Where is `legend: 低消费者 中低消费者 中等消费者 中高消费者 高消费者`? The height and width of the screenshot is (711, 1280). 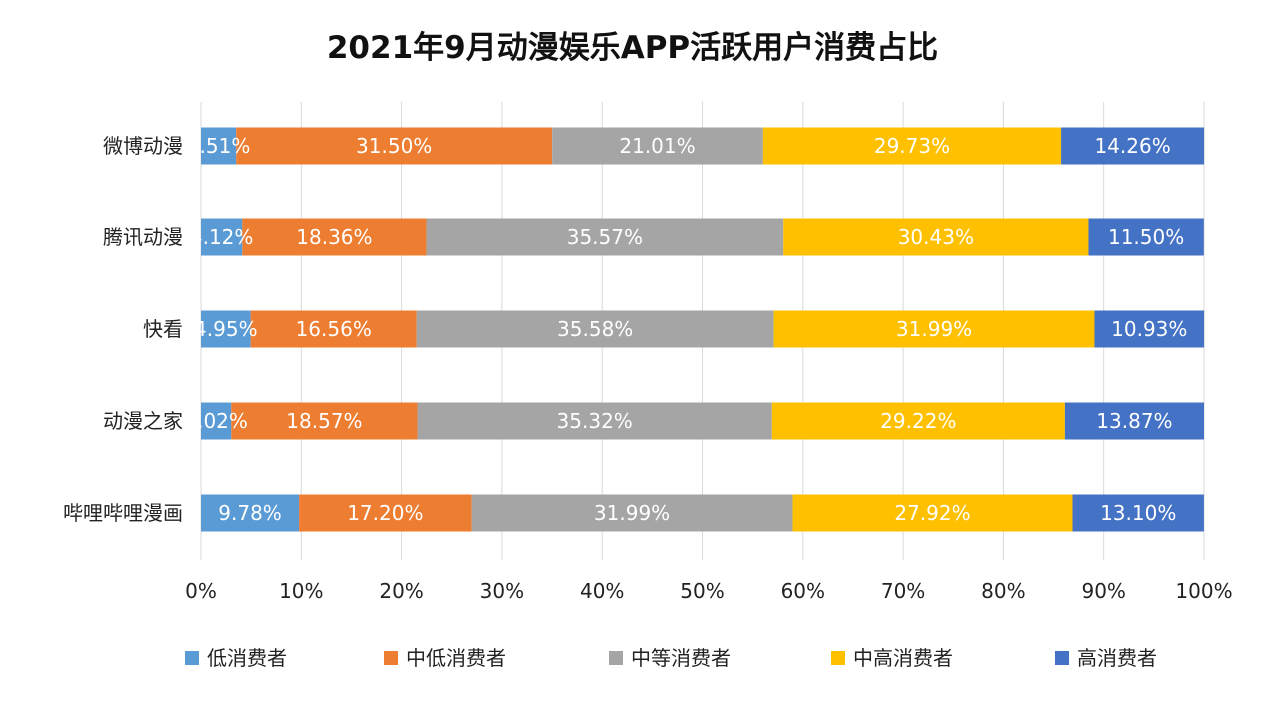 legend: 低消费者 中低消费者 中等消费者 中高消费者 高消费者 is located at coordinates (671, 658).